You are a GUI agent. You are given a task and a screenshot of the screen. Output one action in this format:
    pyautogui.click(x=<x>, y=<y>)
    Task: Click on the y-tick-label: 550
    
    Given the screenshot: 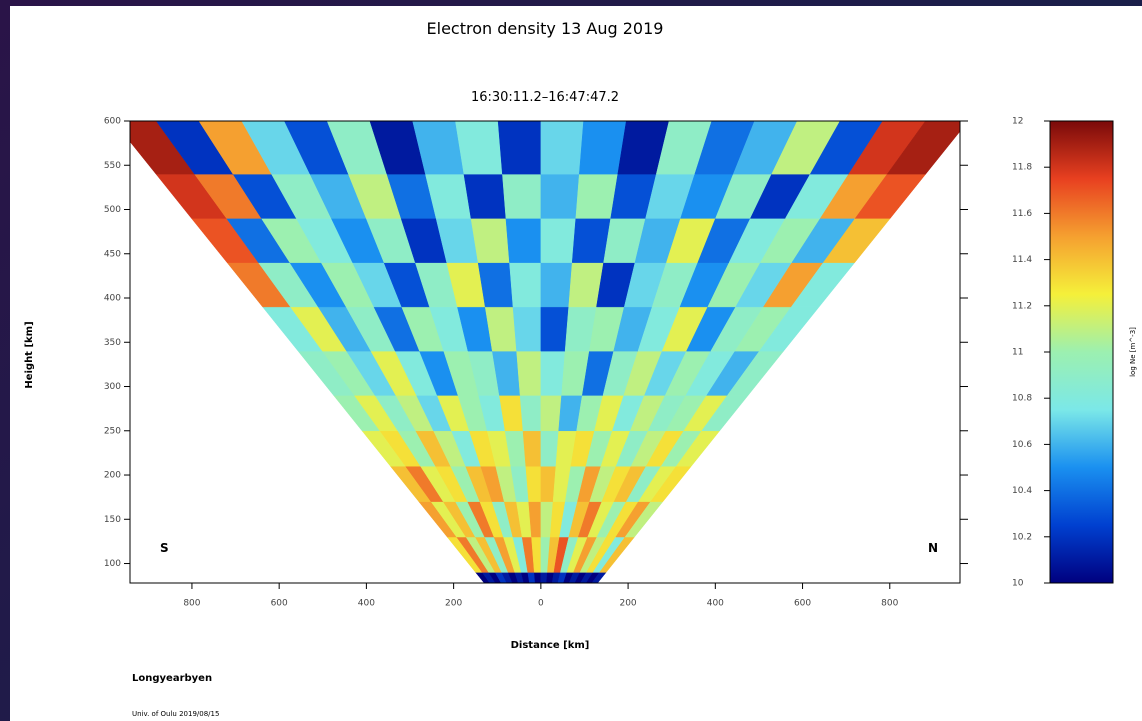 What is the action you would take?
    pyautogui.click(x=112, y=166)
    